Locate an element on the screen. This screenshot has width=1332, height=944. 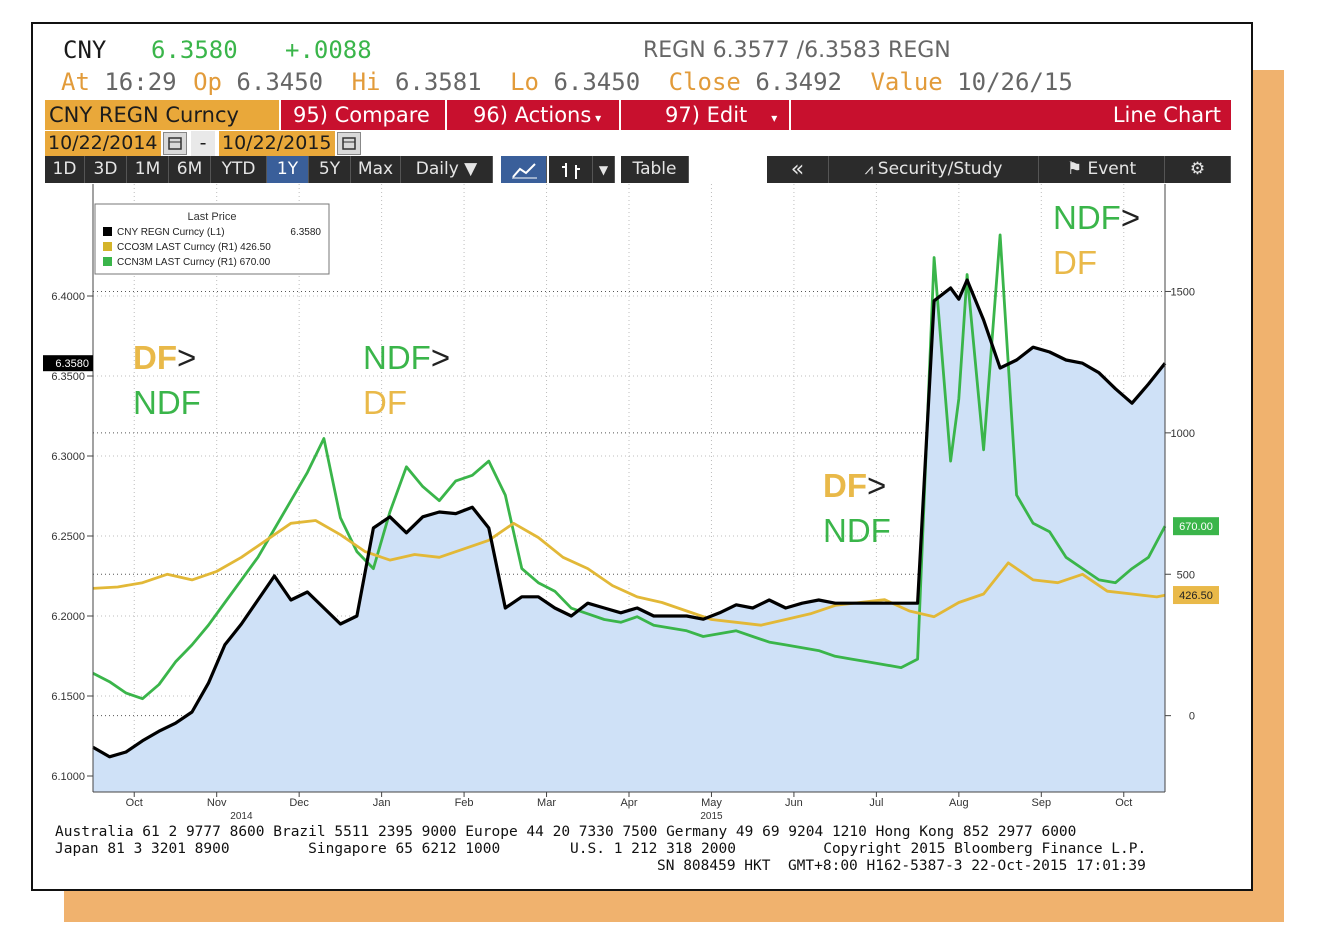
event-button: ⚑ Event is located at coordinates (1102, 169).